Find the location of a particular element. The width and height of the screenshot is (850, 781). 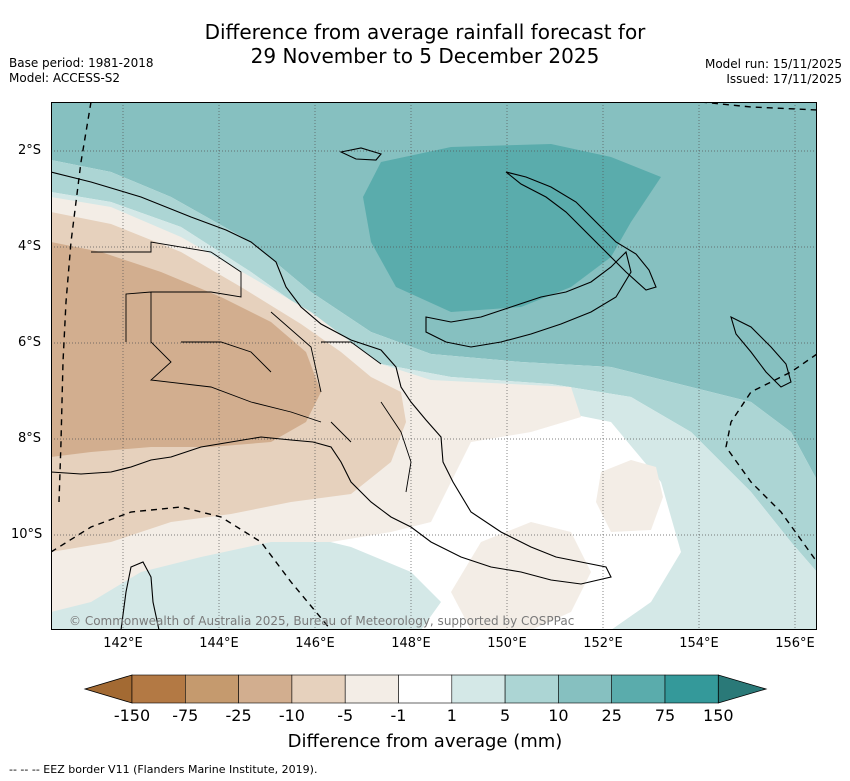

lat-label: 6°S is located at coordinates (30, 342).